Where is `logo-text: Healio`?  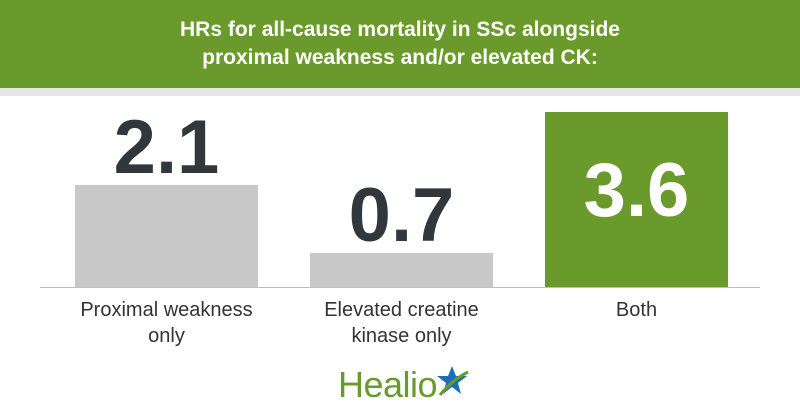
logo-text: Healio is located at coordinates (388, 384).